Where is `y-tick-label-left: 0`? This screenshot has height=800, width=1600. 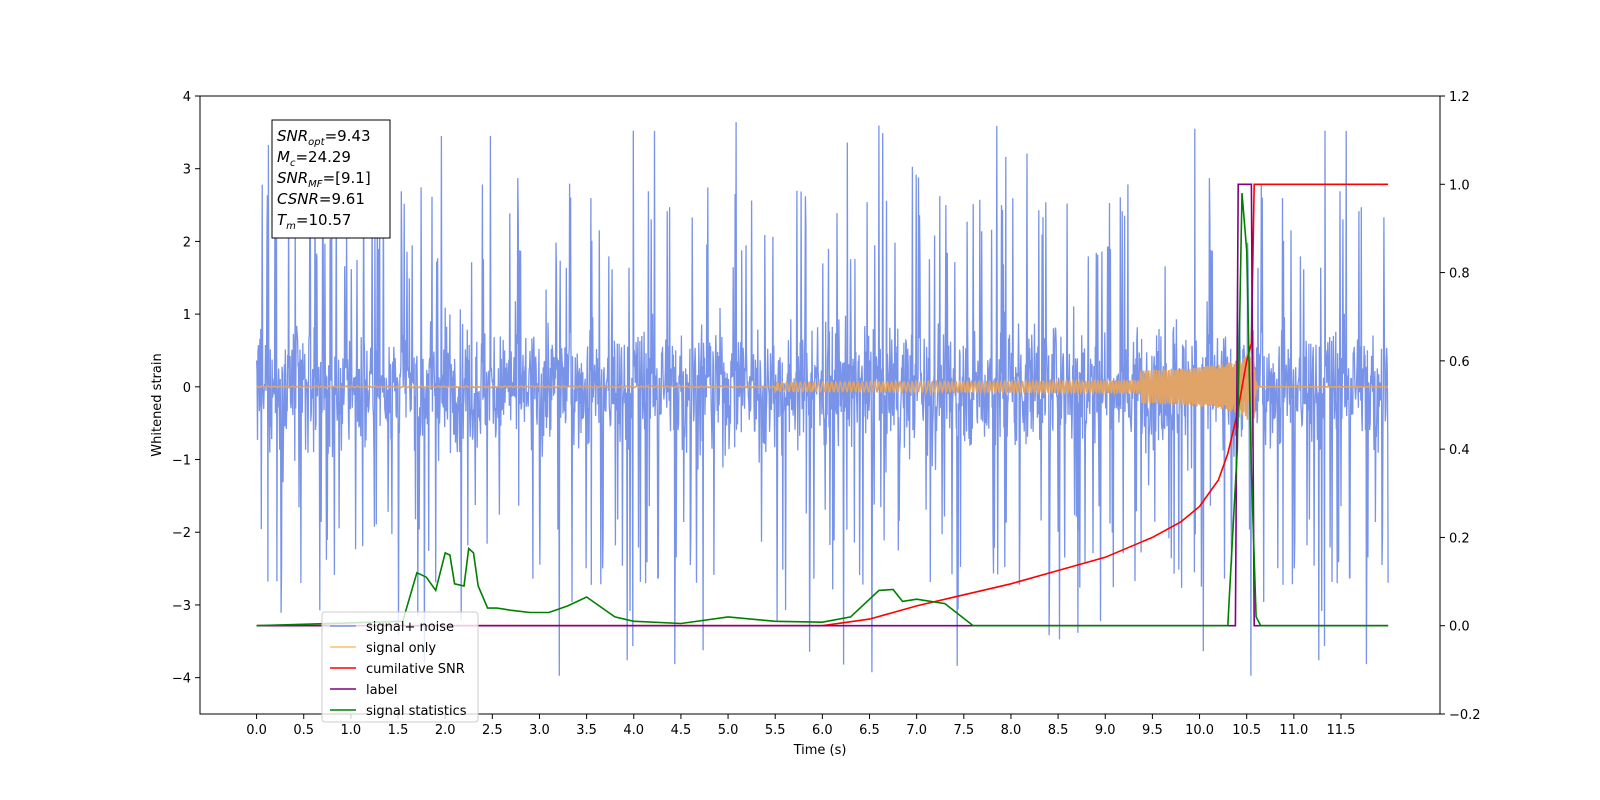
y-tick-label-left: 0 is located at coordinates (187, 388).